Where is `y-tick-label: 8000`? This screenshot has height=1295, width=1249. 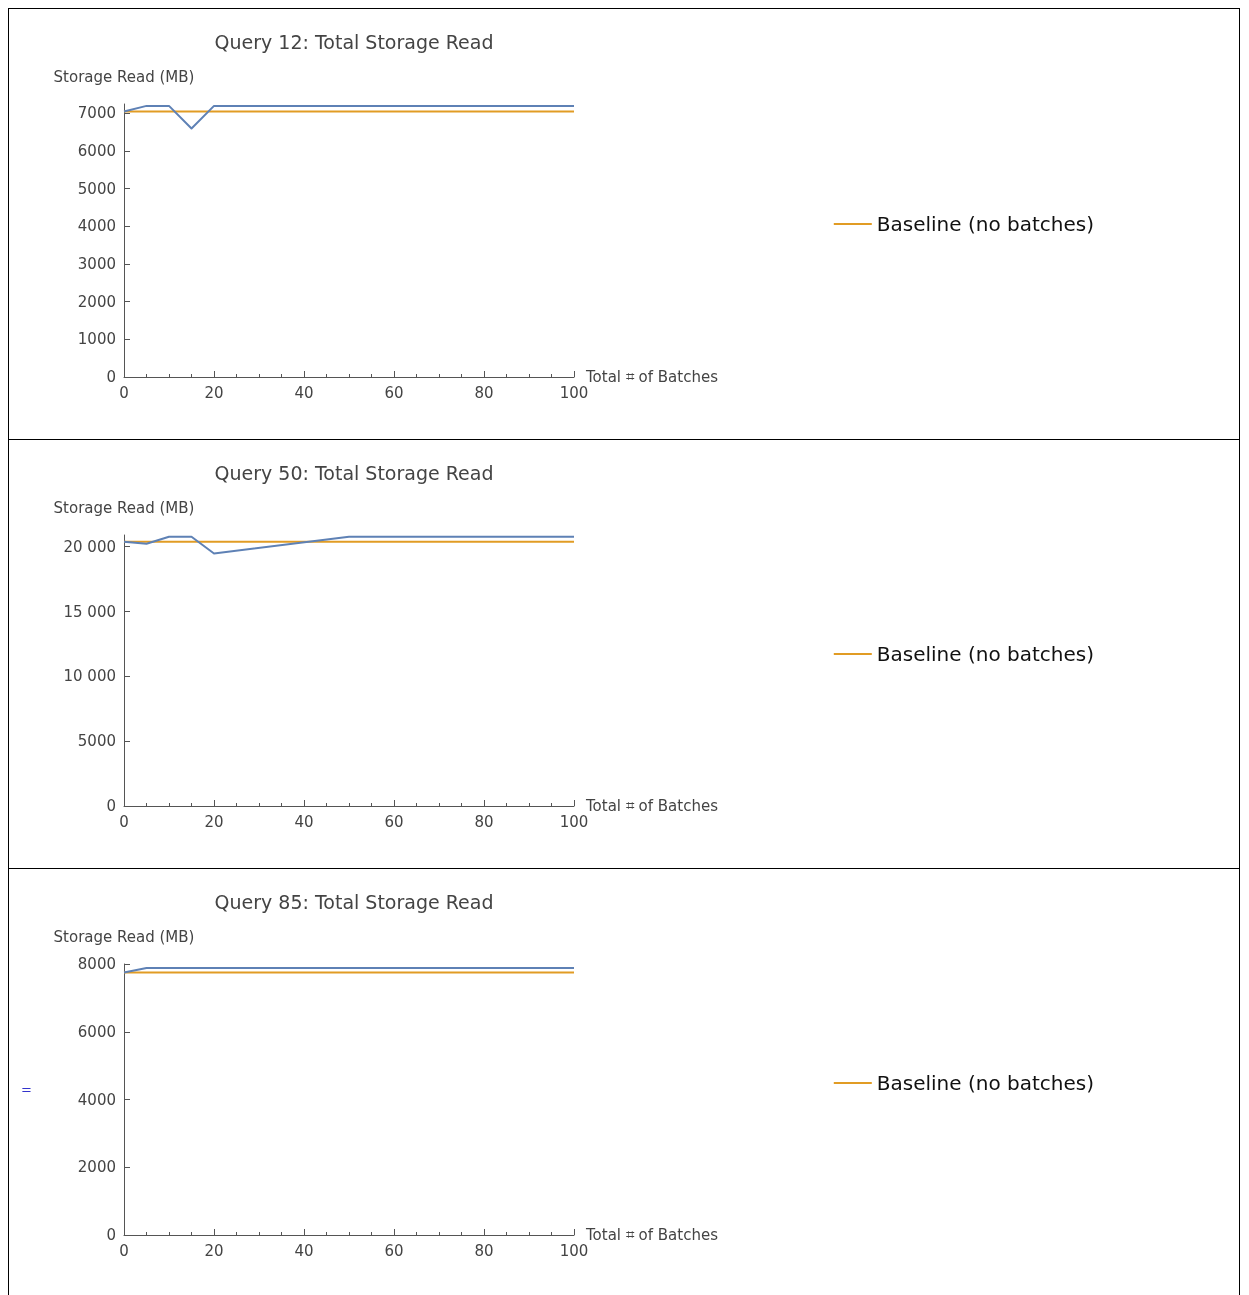
y-tick-label: 8000 is located at coordinates (96, 964).